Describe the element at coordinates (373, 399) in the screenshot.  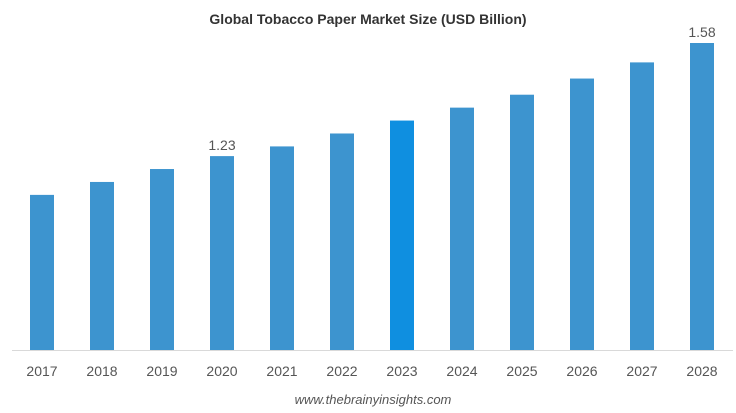
I see `source-credit: www.thebrainyinsights.com` at that location.